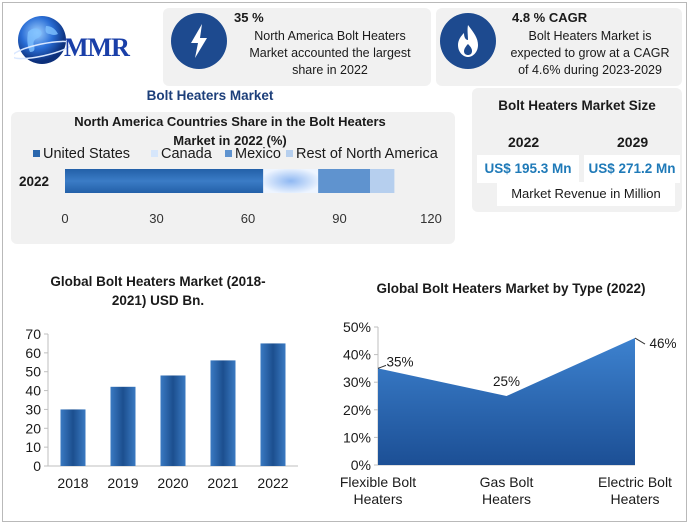 The width and height of the screenshot is (689, 524). I want to click on type-y-tick-2: 20%, so click(357, 410).